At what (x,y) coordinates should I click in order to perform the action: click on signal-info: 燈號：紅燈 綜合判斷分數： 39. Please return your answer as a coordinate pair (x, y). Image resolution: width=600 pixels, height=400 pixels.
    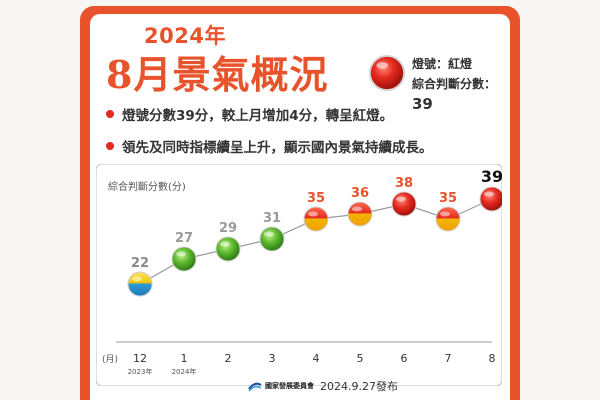
    Looking at the image, I should click on (461, 84).